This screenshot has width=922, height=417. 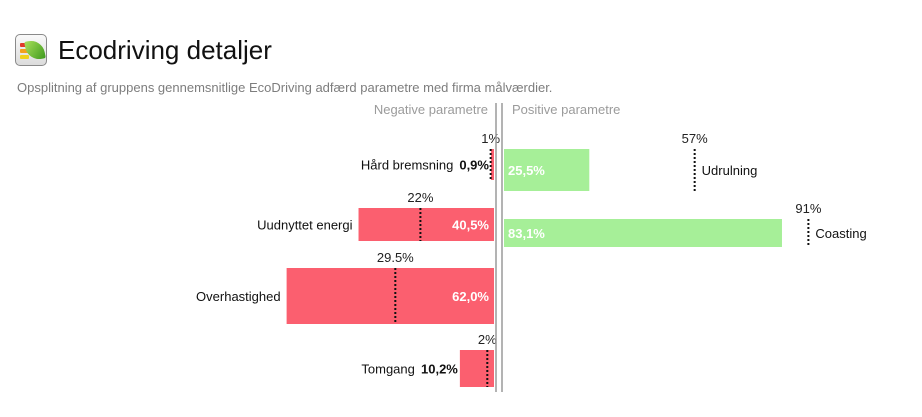 What do you see at coordinates (407, 165) in the screenshot?
I see `category-label: Hård bremsning` at bounding box center [407, 165].